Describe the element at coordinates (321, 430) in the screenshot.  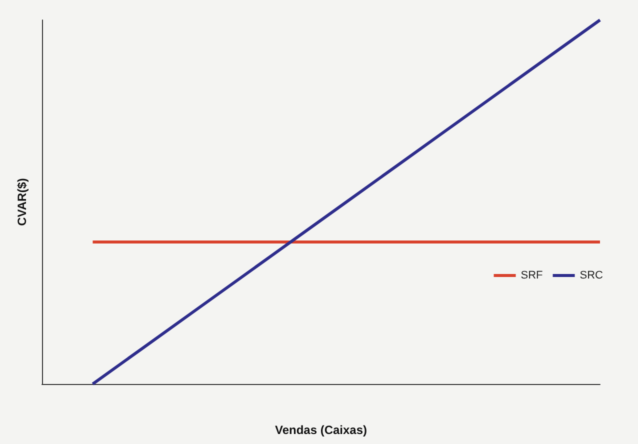
I see `x-axis-title: Vendas (Caixas)` at that location.